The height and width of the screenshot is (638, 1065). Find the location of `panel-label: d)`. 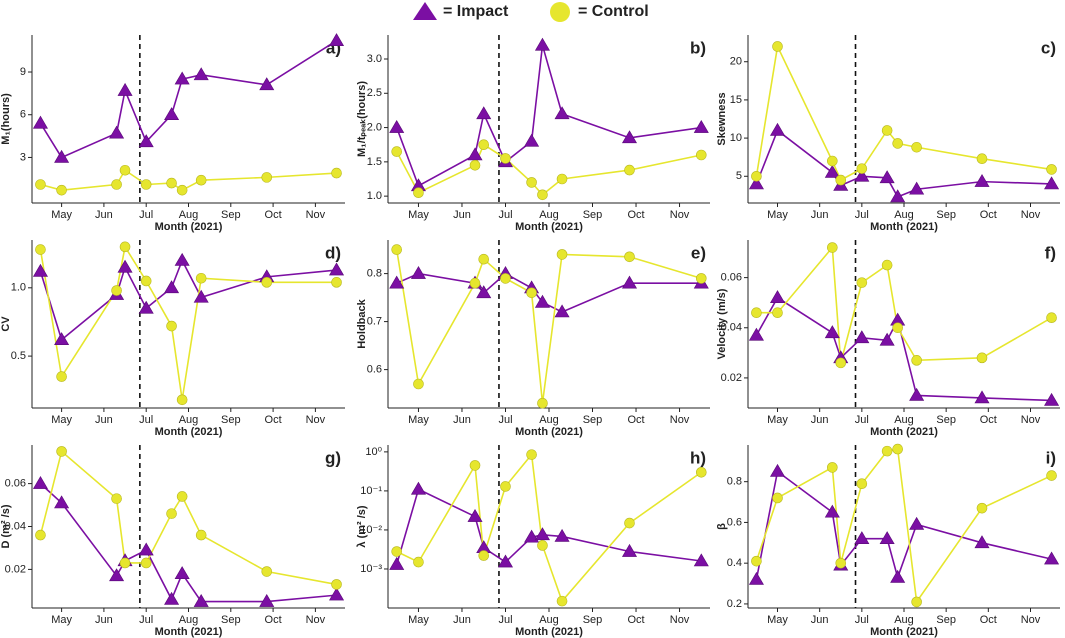

panel-label: d) is located at coordinates (333, 252).